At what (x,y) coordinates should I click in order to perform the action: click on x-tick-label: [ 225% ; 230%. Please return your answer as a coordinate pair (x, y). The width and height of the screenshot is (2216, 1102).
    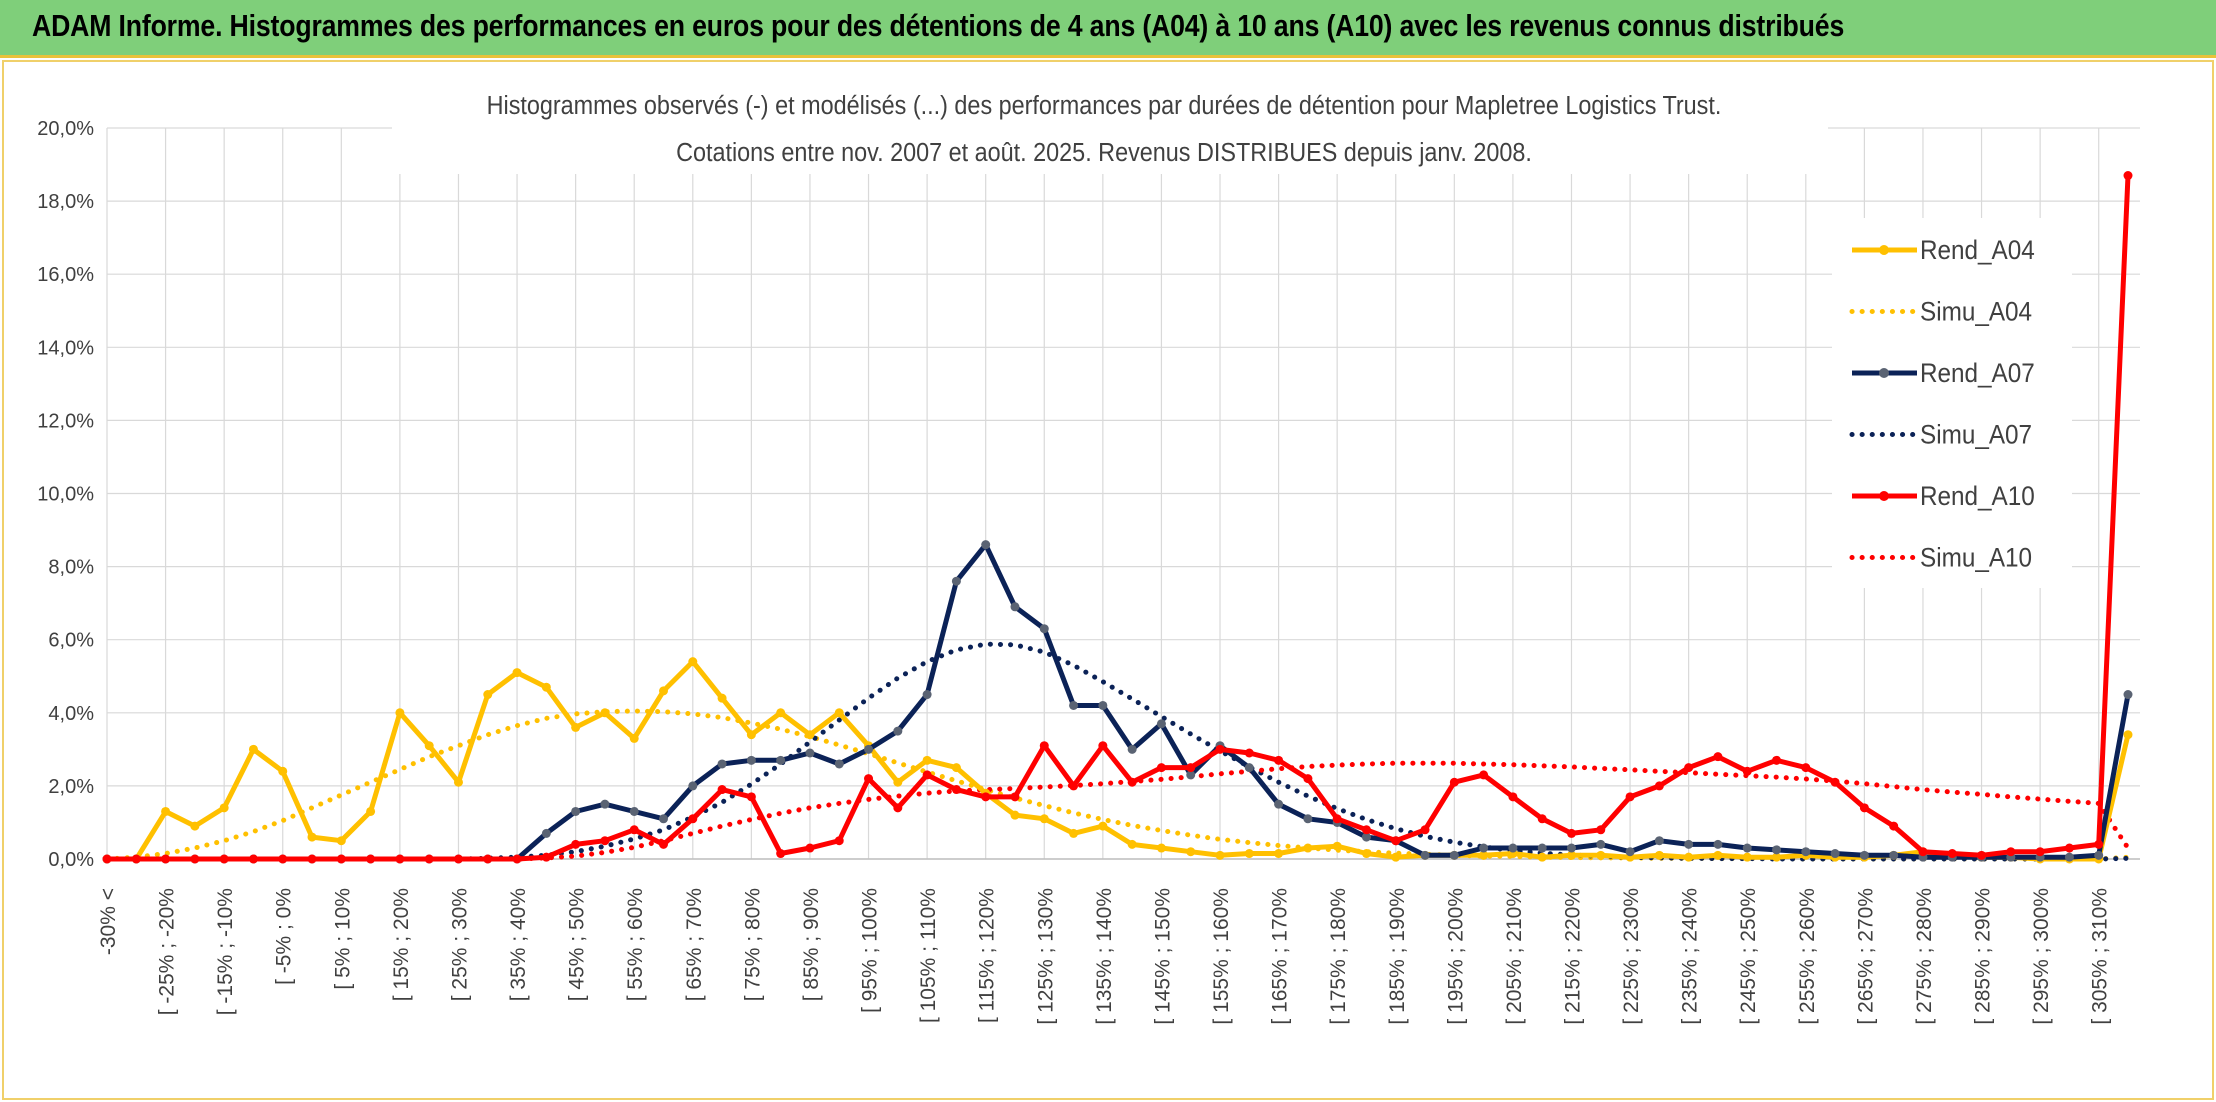
    Looking at the image, I should click on (1631, 956).